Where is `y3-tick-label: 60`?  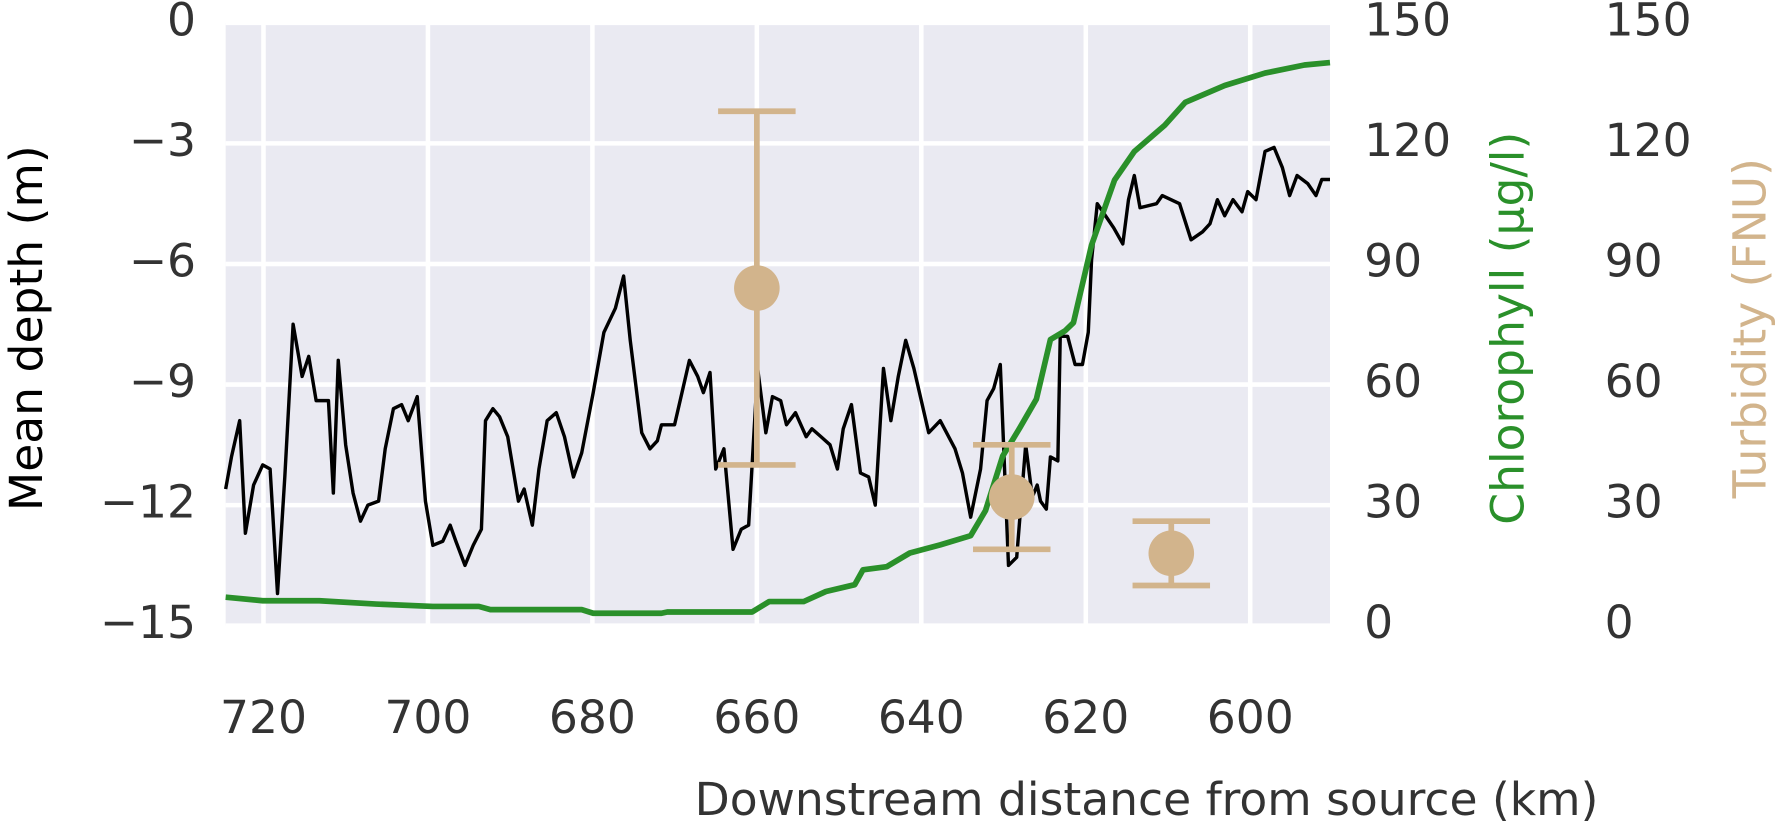 y3-tick-label: 60 is located at coordinates (1634, 381).